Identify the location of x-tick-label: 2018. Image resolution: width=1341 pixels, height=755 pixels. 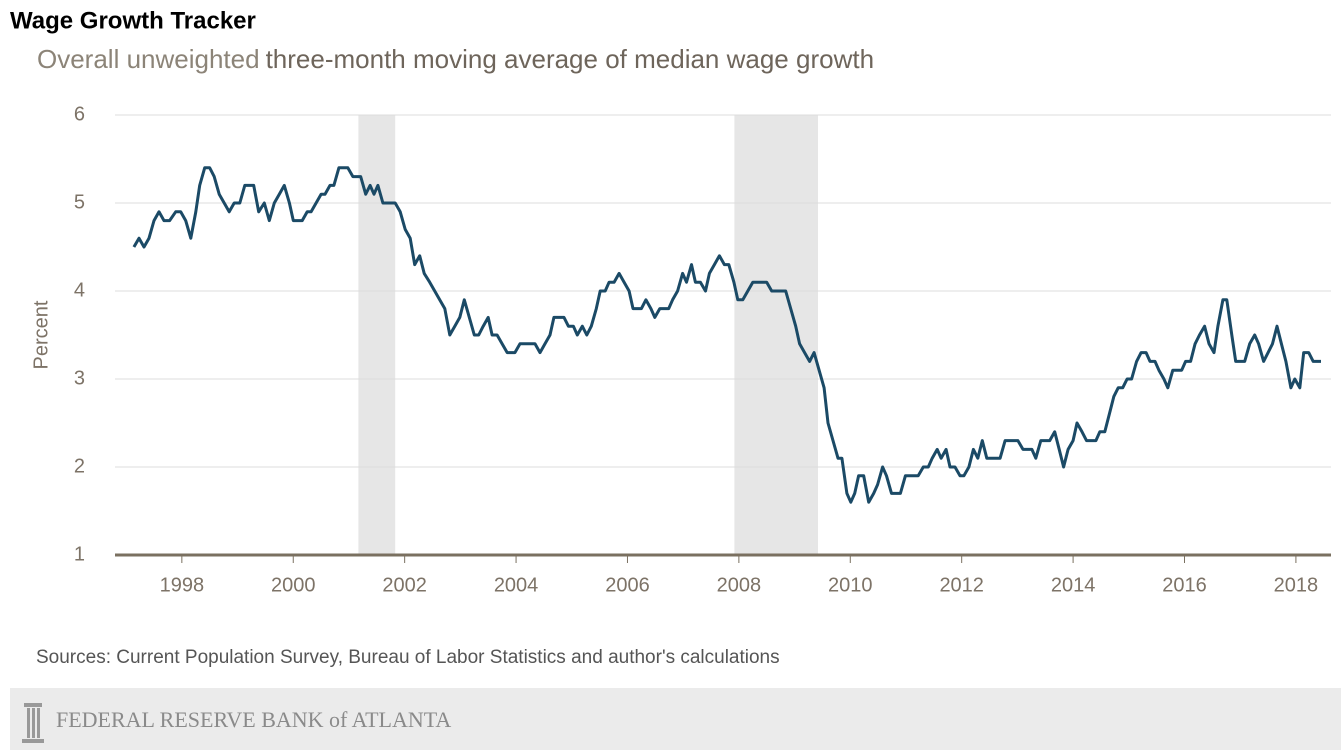
(1296, 585).